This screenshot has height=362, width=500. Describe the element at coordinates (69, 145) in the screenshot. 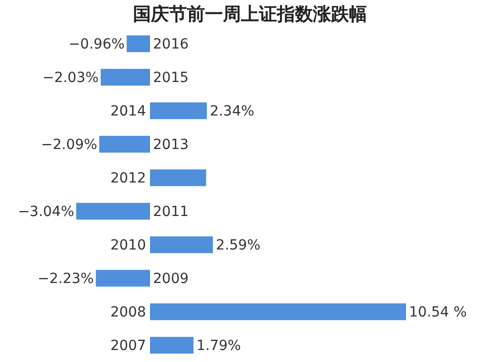

I see `data-label: −2.09%` at that location.